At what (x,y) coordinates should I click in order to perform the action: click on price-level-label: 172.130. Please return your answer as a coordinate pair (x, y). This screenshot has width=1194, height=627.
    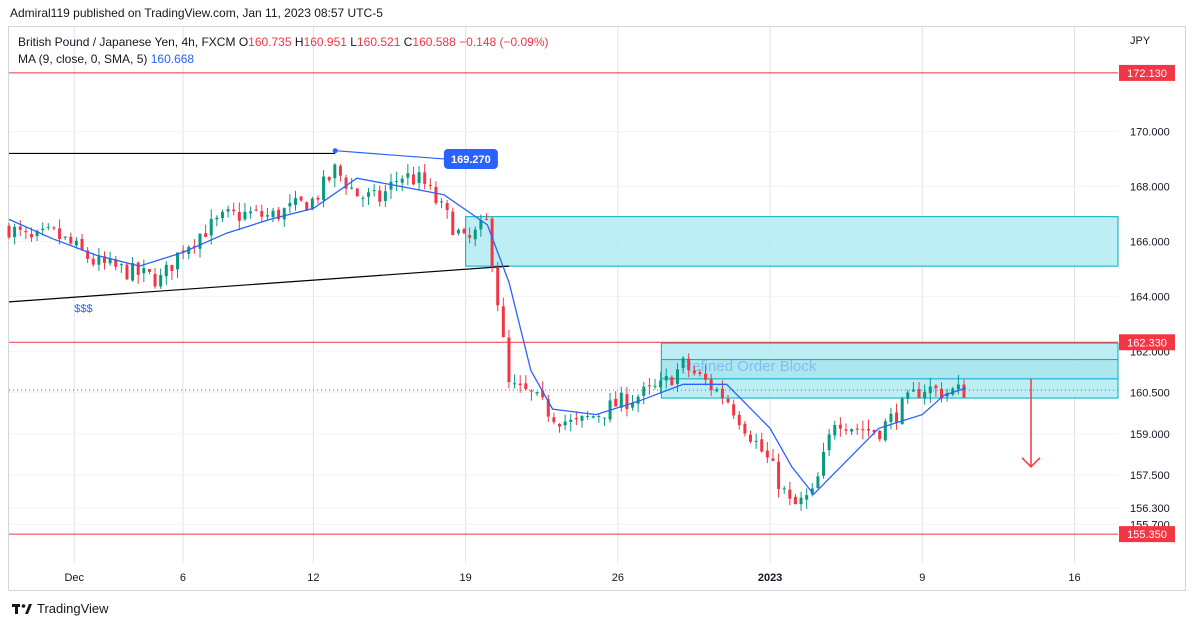
    Looking at the image, I should click on (1147, 74).